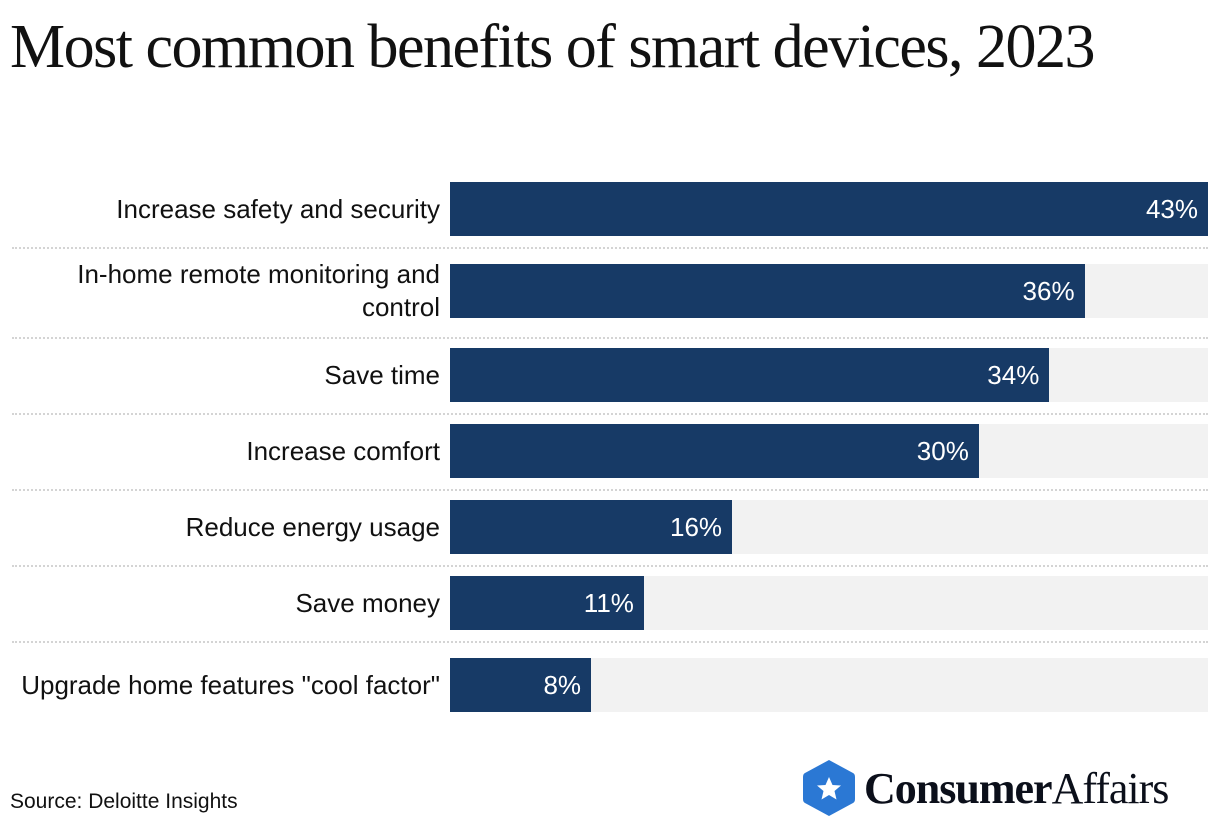 The image size is (1220, 830). Describe the element at coordinates (382, 374) in the screenshot. I see `category-label: Save time` at that location.